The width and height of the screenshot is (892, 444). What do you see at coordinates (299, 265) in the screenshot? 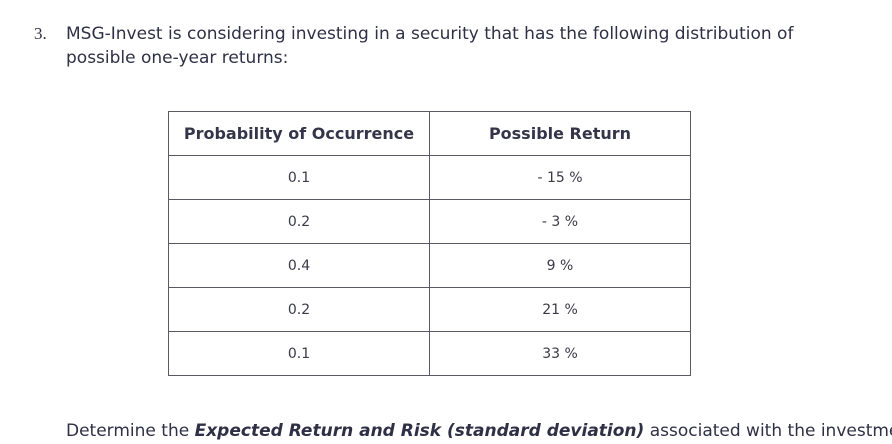
I see `probability-cell: 0.4` at bounding box center [299, 265].